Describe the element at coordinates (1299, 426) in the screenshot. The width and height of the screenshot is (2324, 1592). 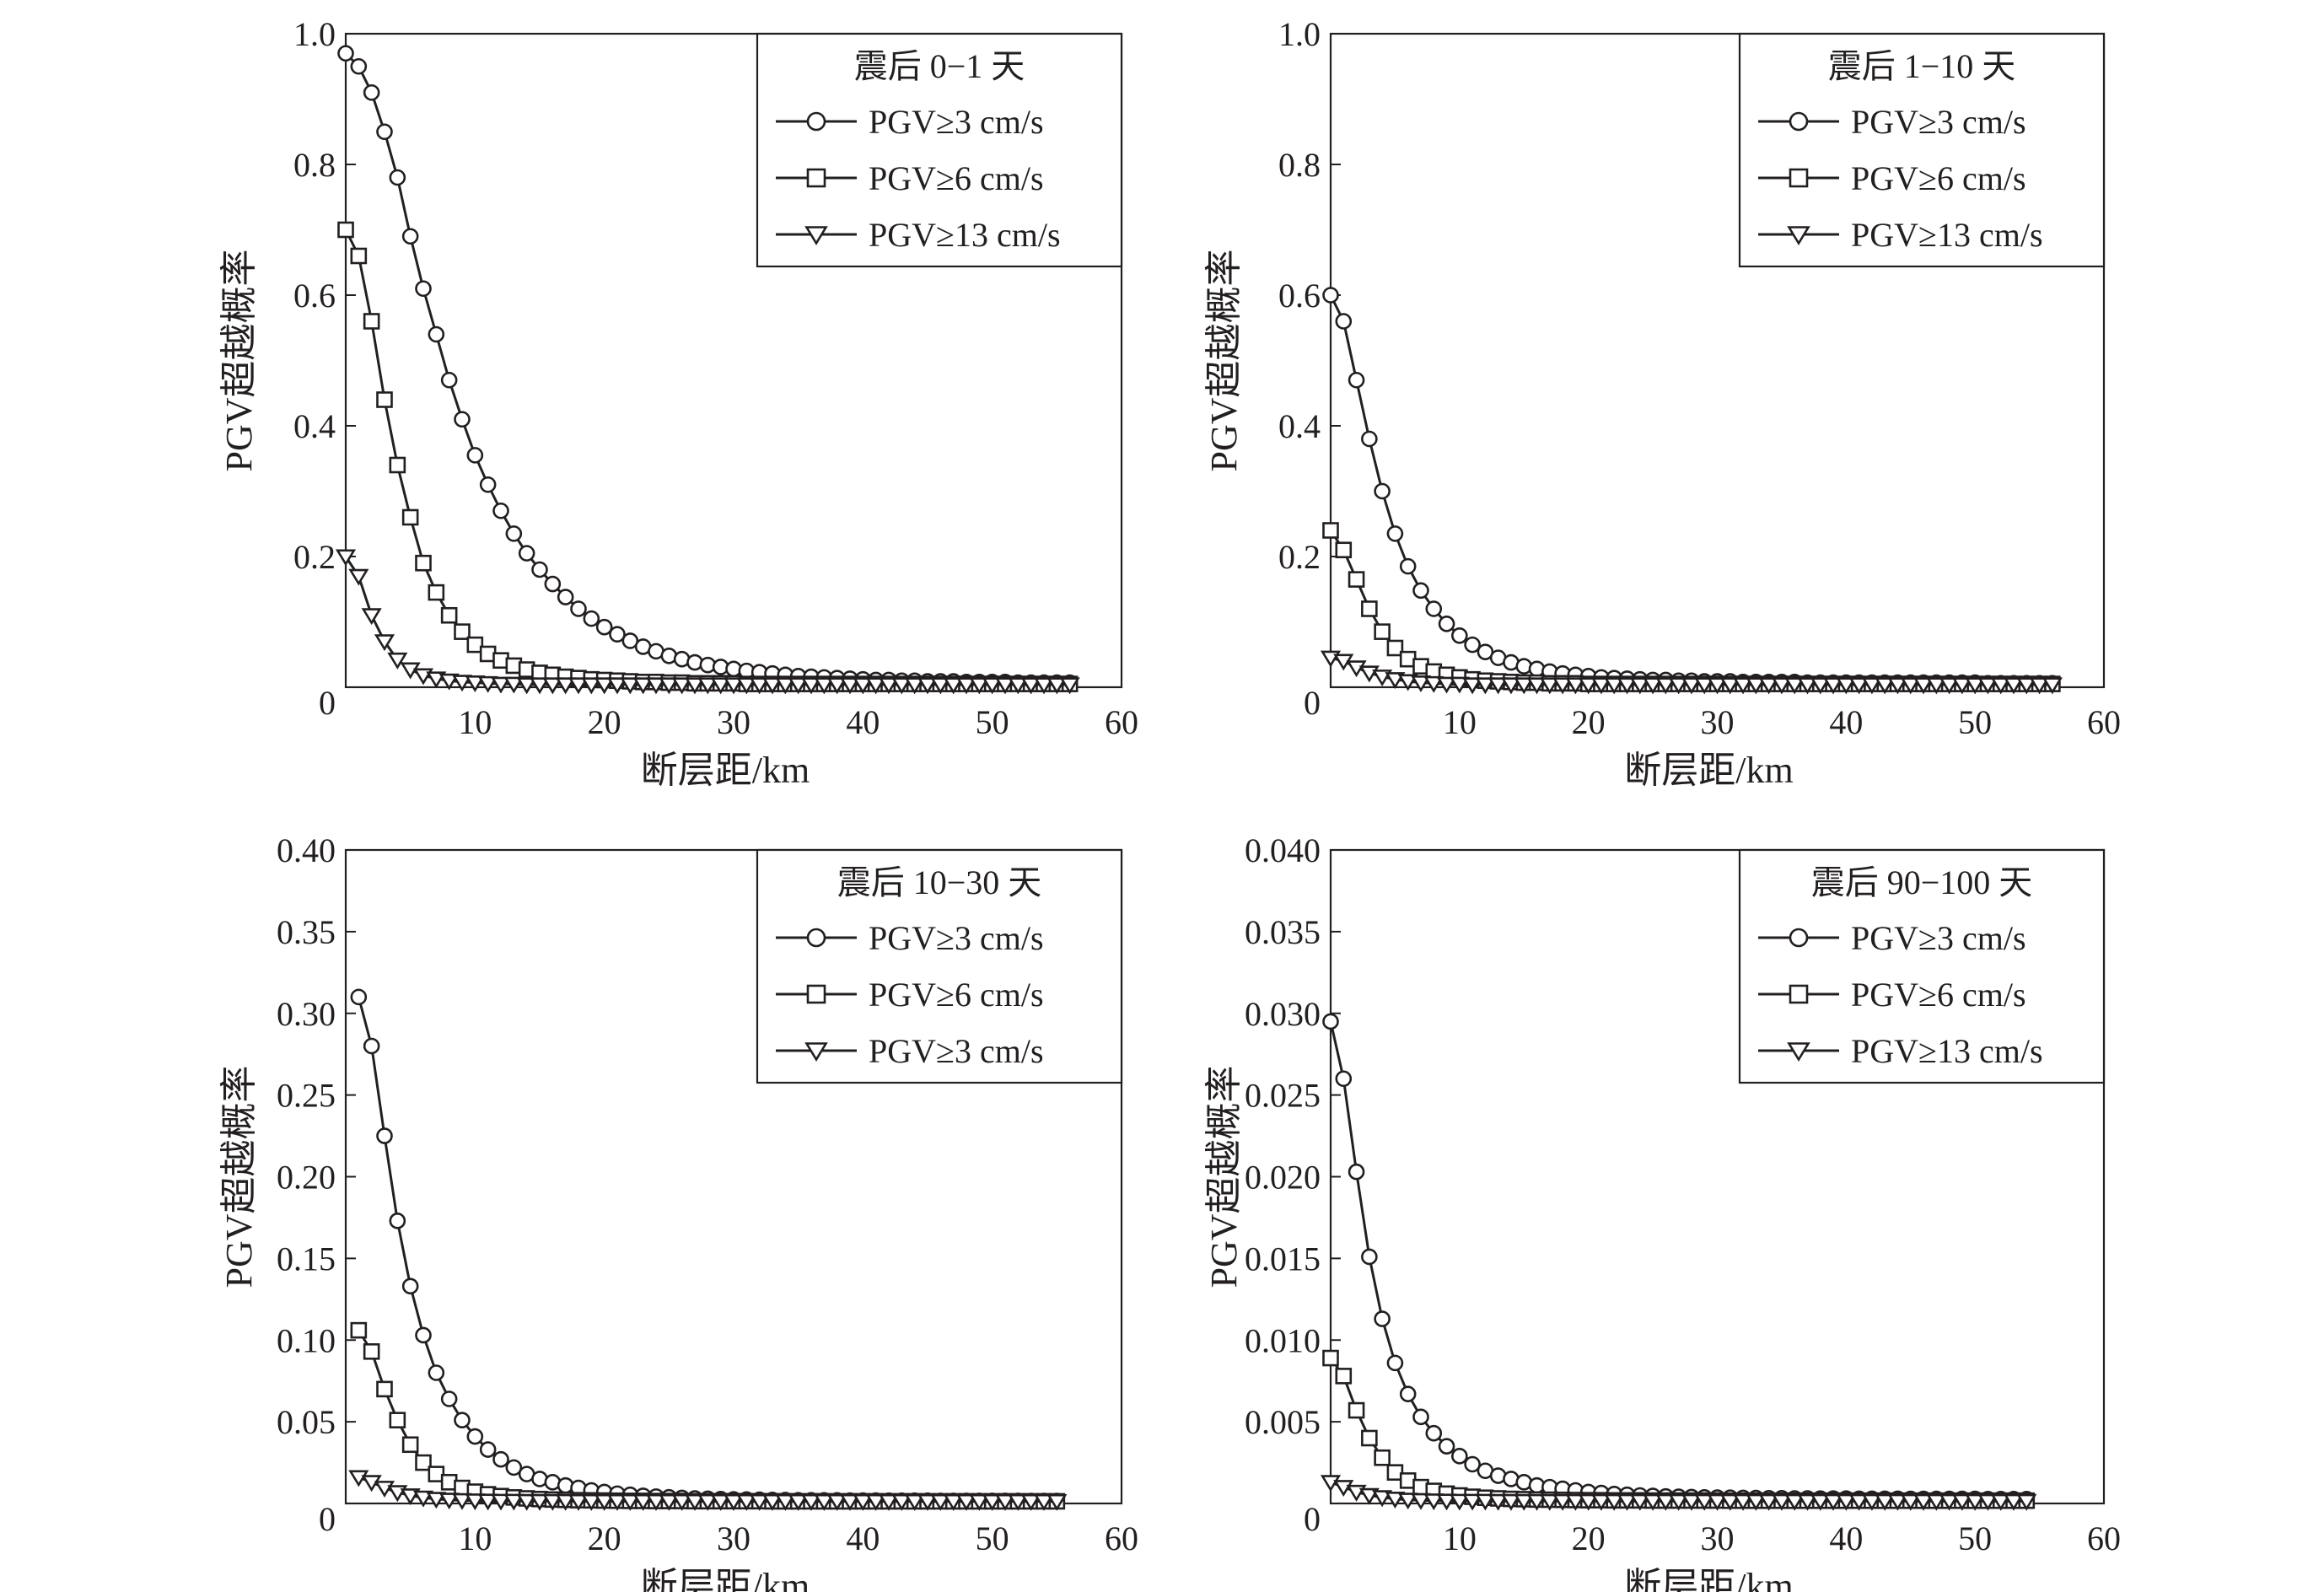
I see `y-tick-label: 0.4` at that location.